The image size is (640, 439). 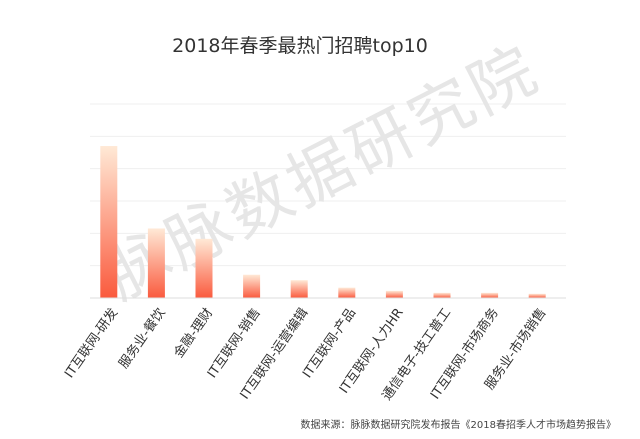 I want to click on x-tick-label: IT互联网-研发, so click(x=91, y=343).